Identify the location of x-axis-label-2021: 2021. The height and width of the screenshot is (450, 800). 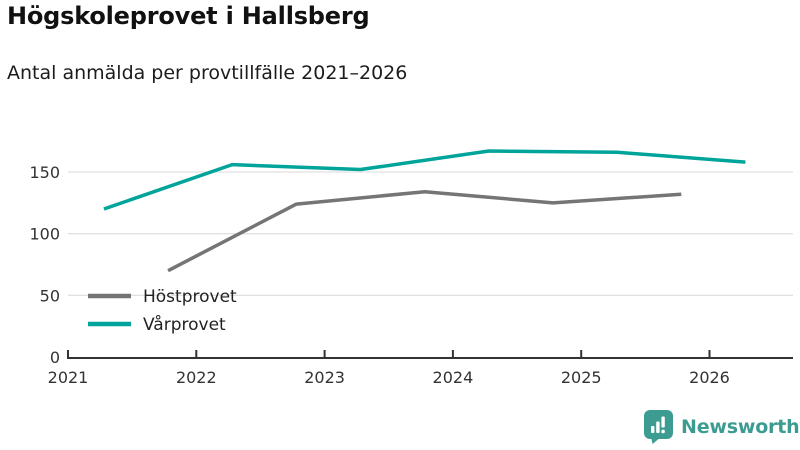
(68, 377).